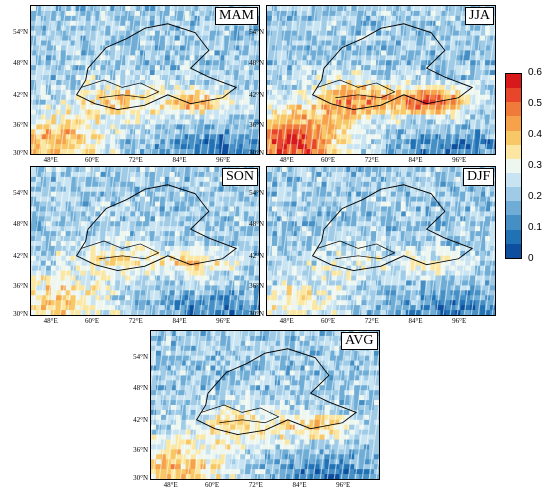  I want to click on colorbar-tick-label: 0.1, so click(535, 227).